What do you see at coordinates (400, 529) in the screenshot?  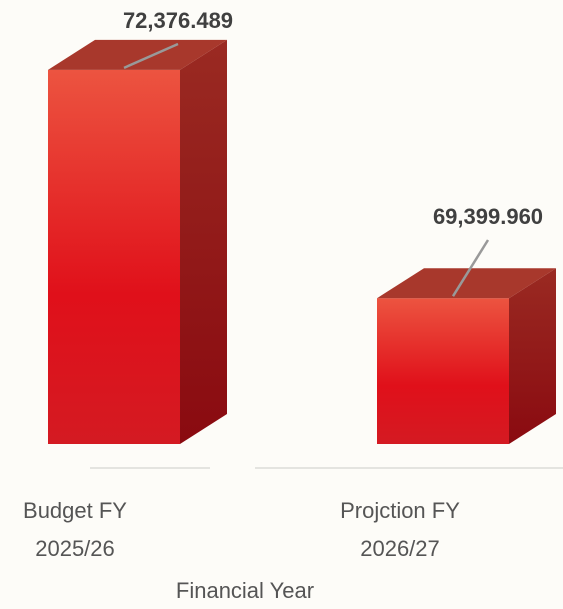 I see `x-tick-label: Projction FY 2026/27` at bounding box center [400, 529].